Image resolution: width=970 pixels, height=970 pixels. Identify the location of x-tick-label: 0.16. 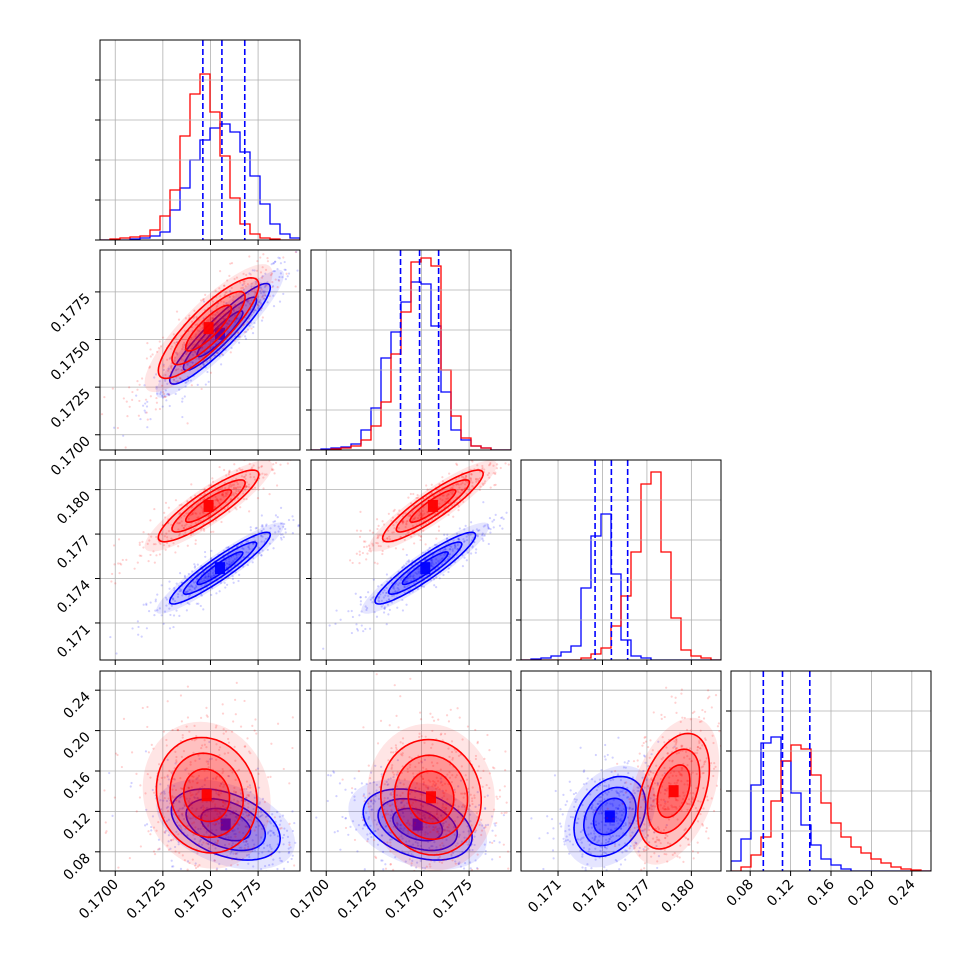
(820, 892).